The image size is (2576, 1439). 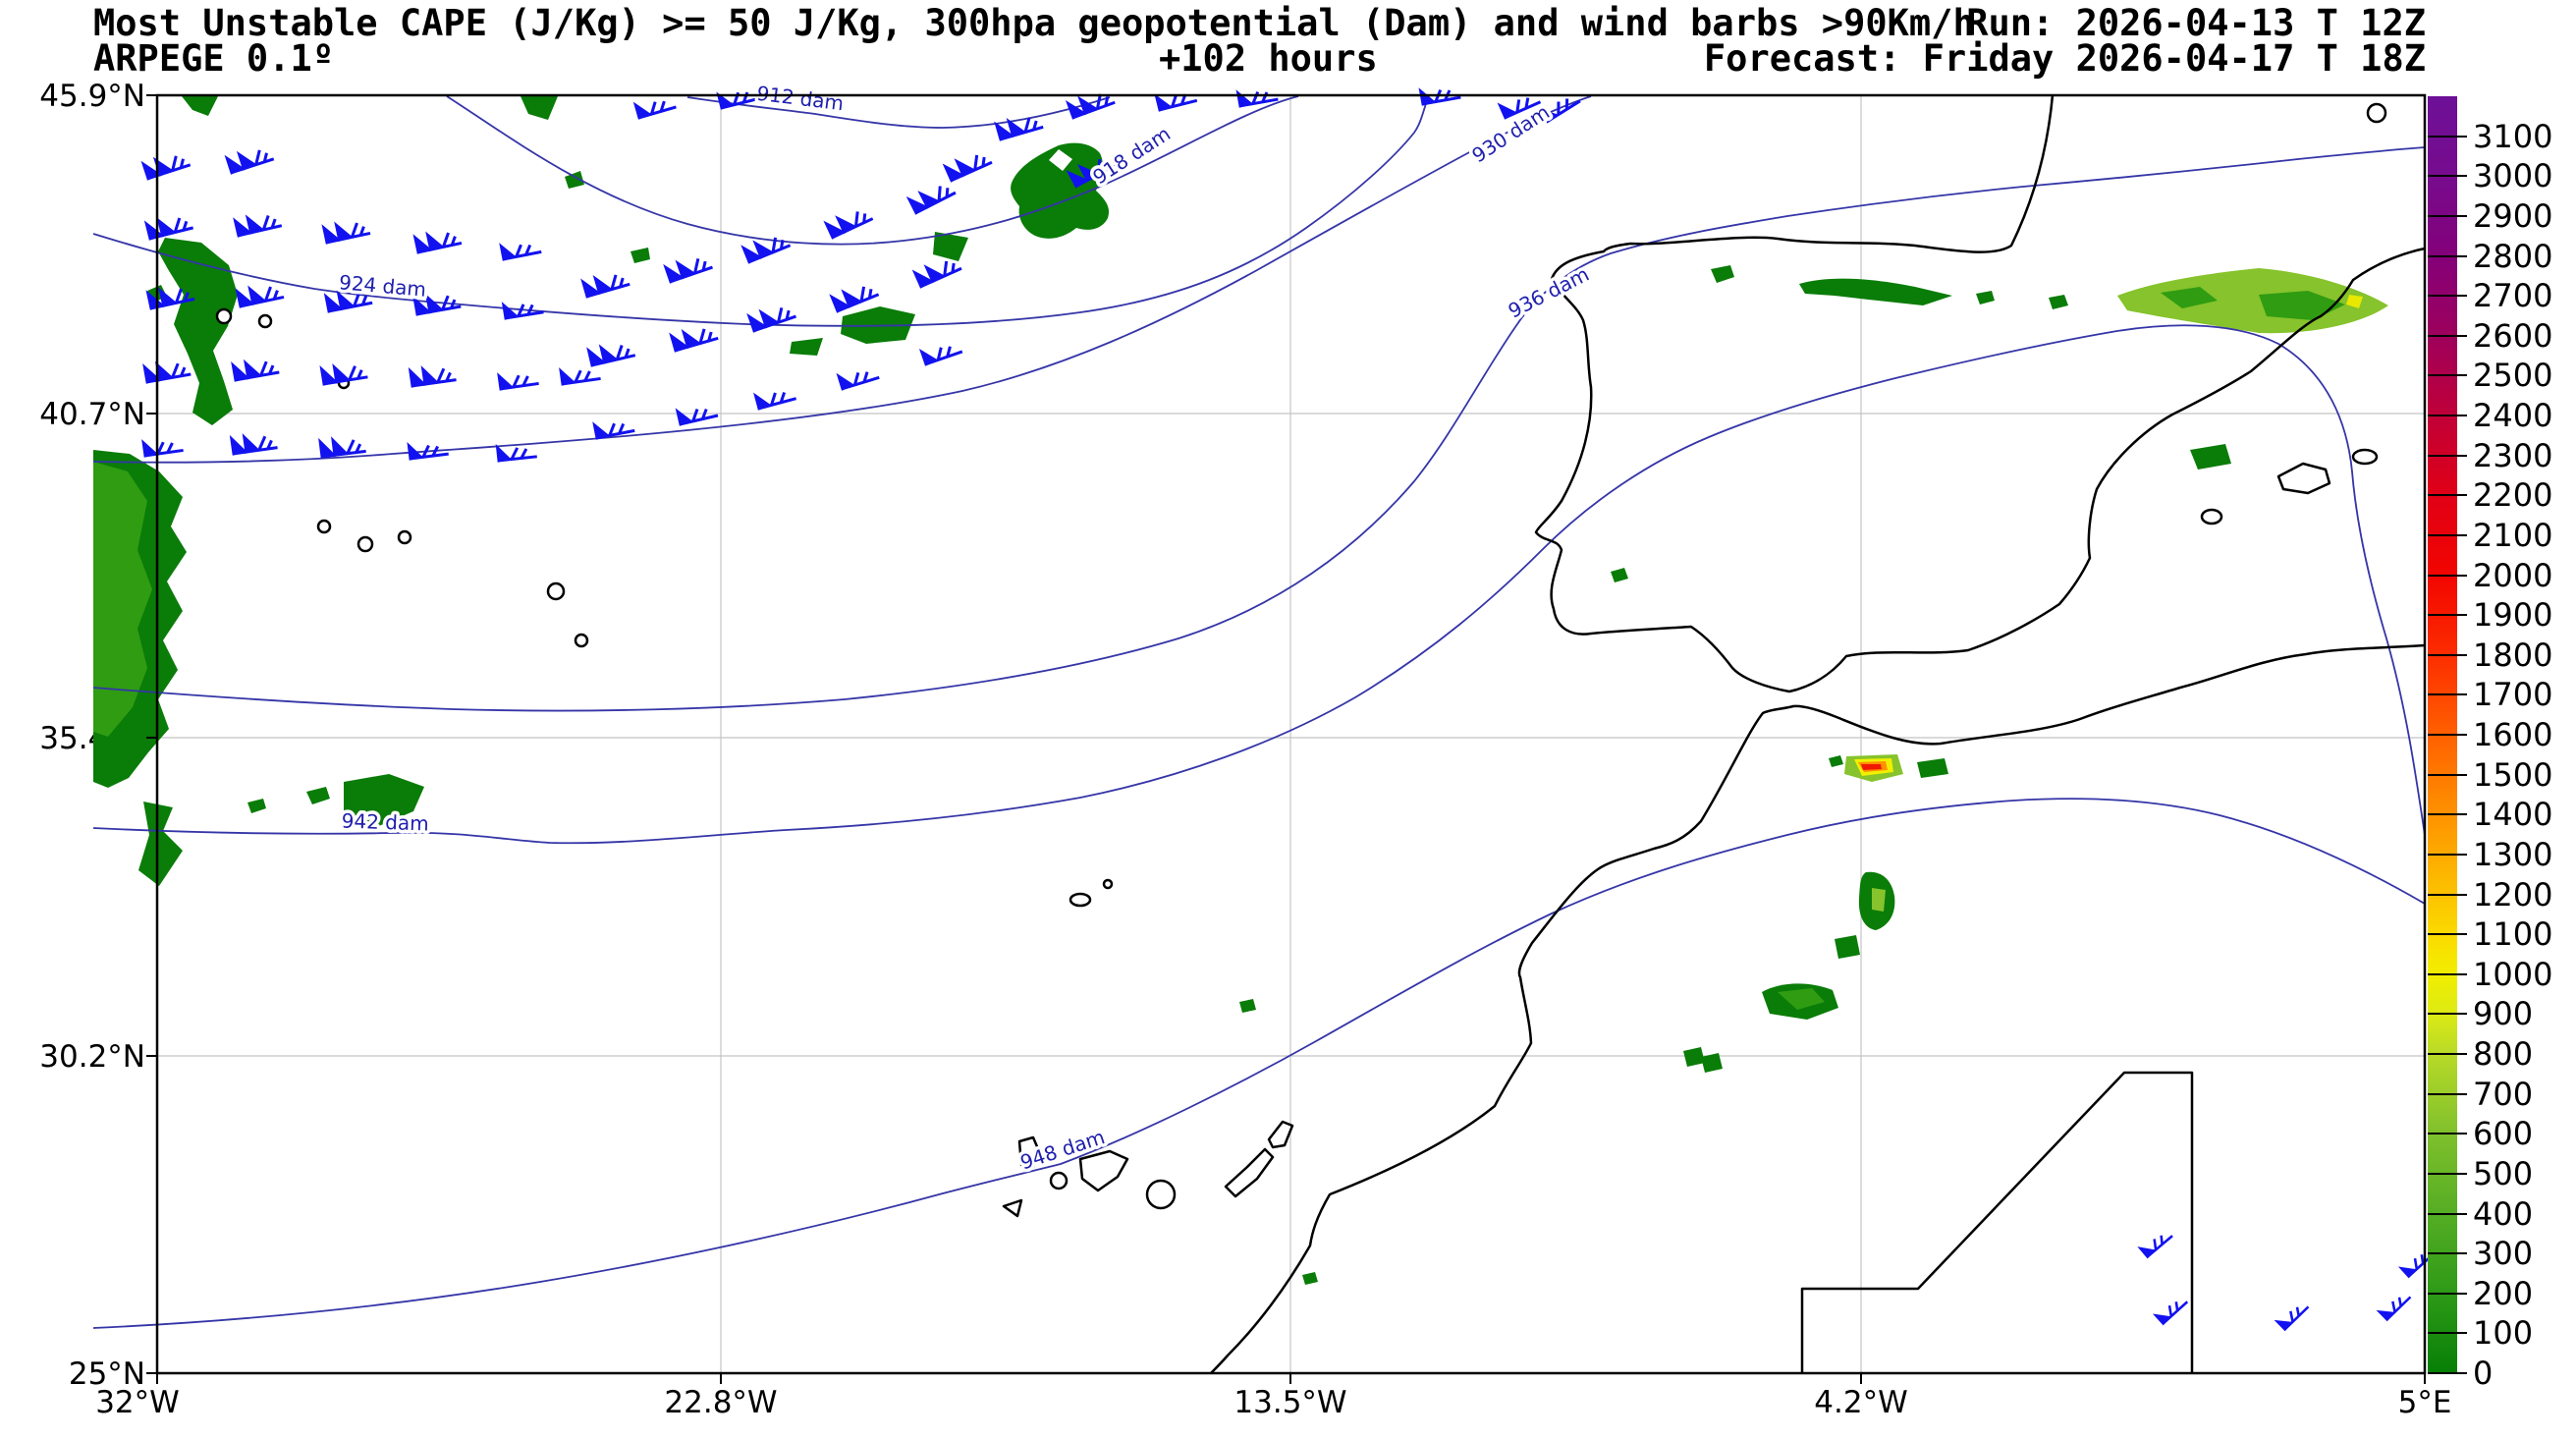 I want to click on colorbar-tick-label: 3100, so click(x=2513, y=136).